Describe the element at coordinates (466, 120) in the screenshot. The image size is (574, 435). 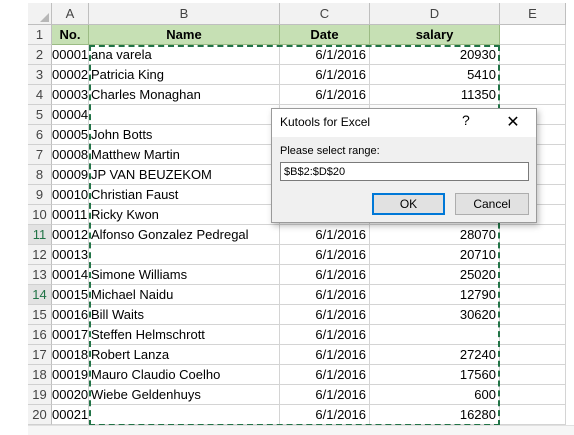
I see `help-icon: ?` at that location.